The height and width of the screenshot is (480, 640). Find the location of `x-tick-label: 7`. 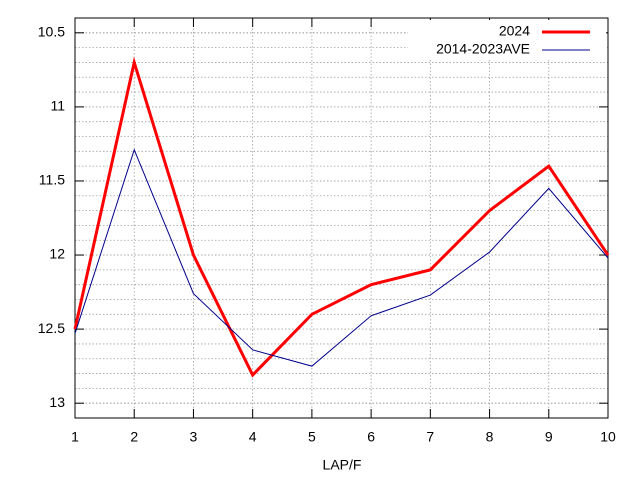

x-tick-label: 7 is located at coordinates (430, 437).